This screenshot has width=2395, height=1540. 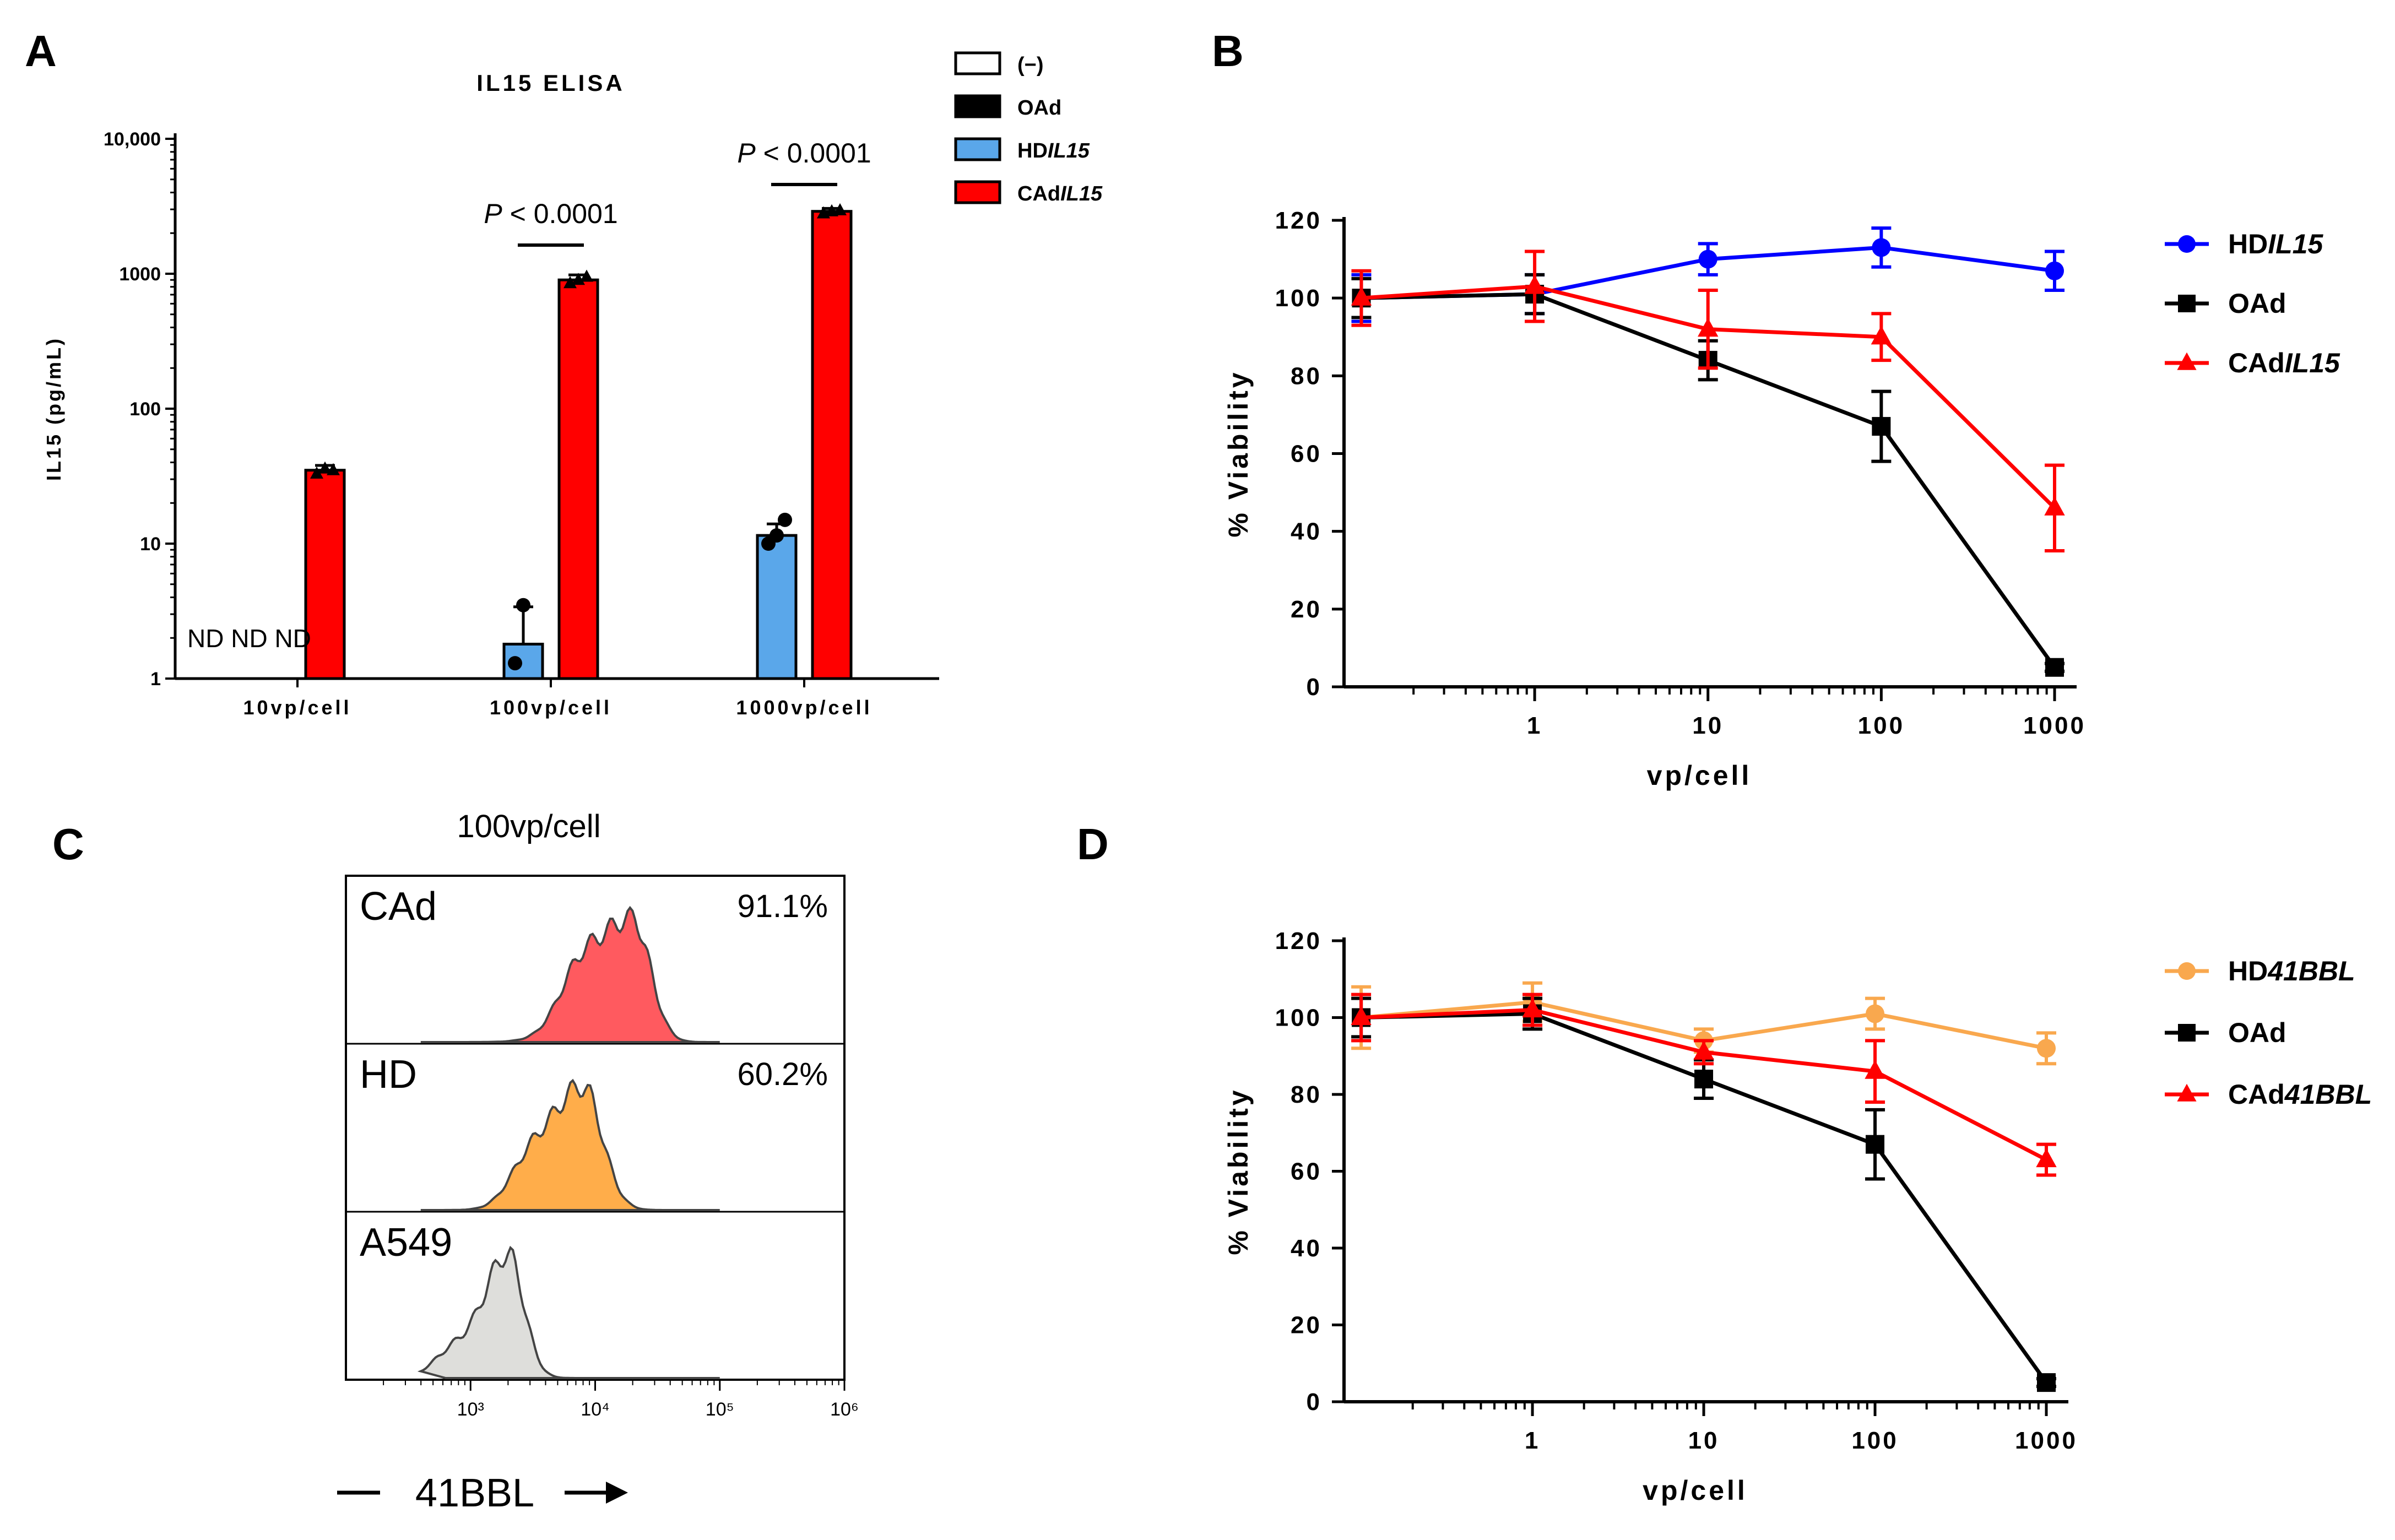 I want to click on chart-a-x-tick-label: 10vp/cell, so click(x=297, y=707).